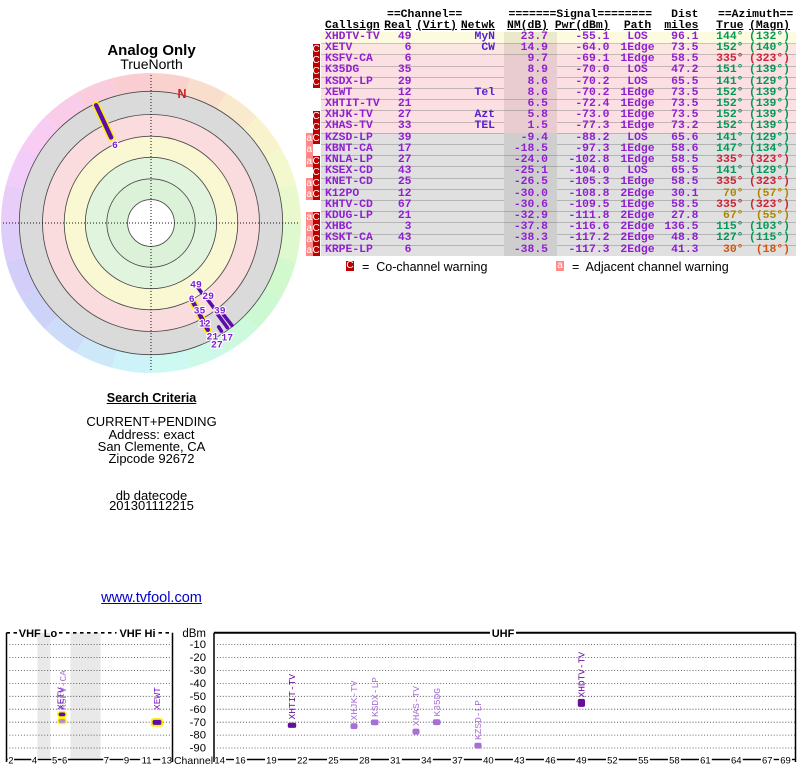  What do you see at coordinates (126, 760) in the screenshot?
I see `svg-text: 9` at bounding box center [126, 760].